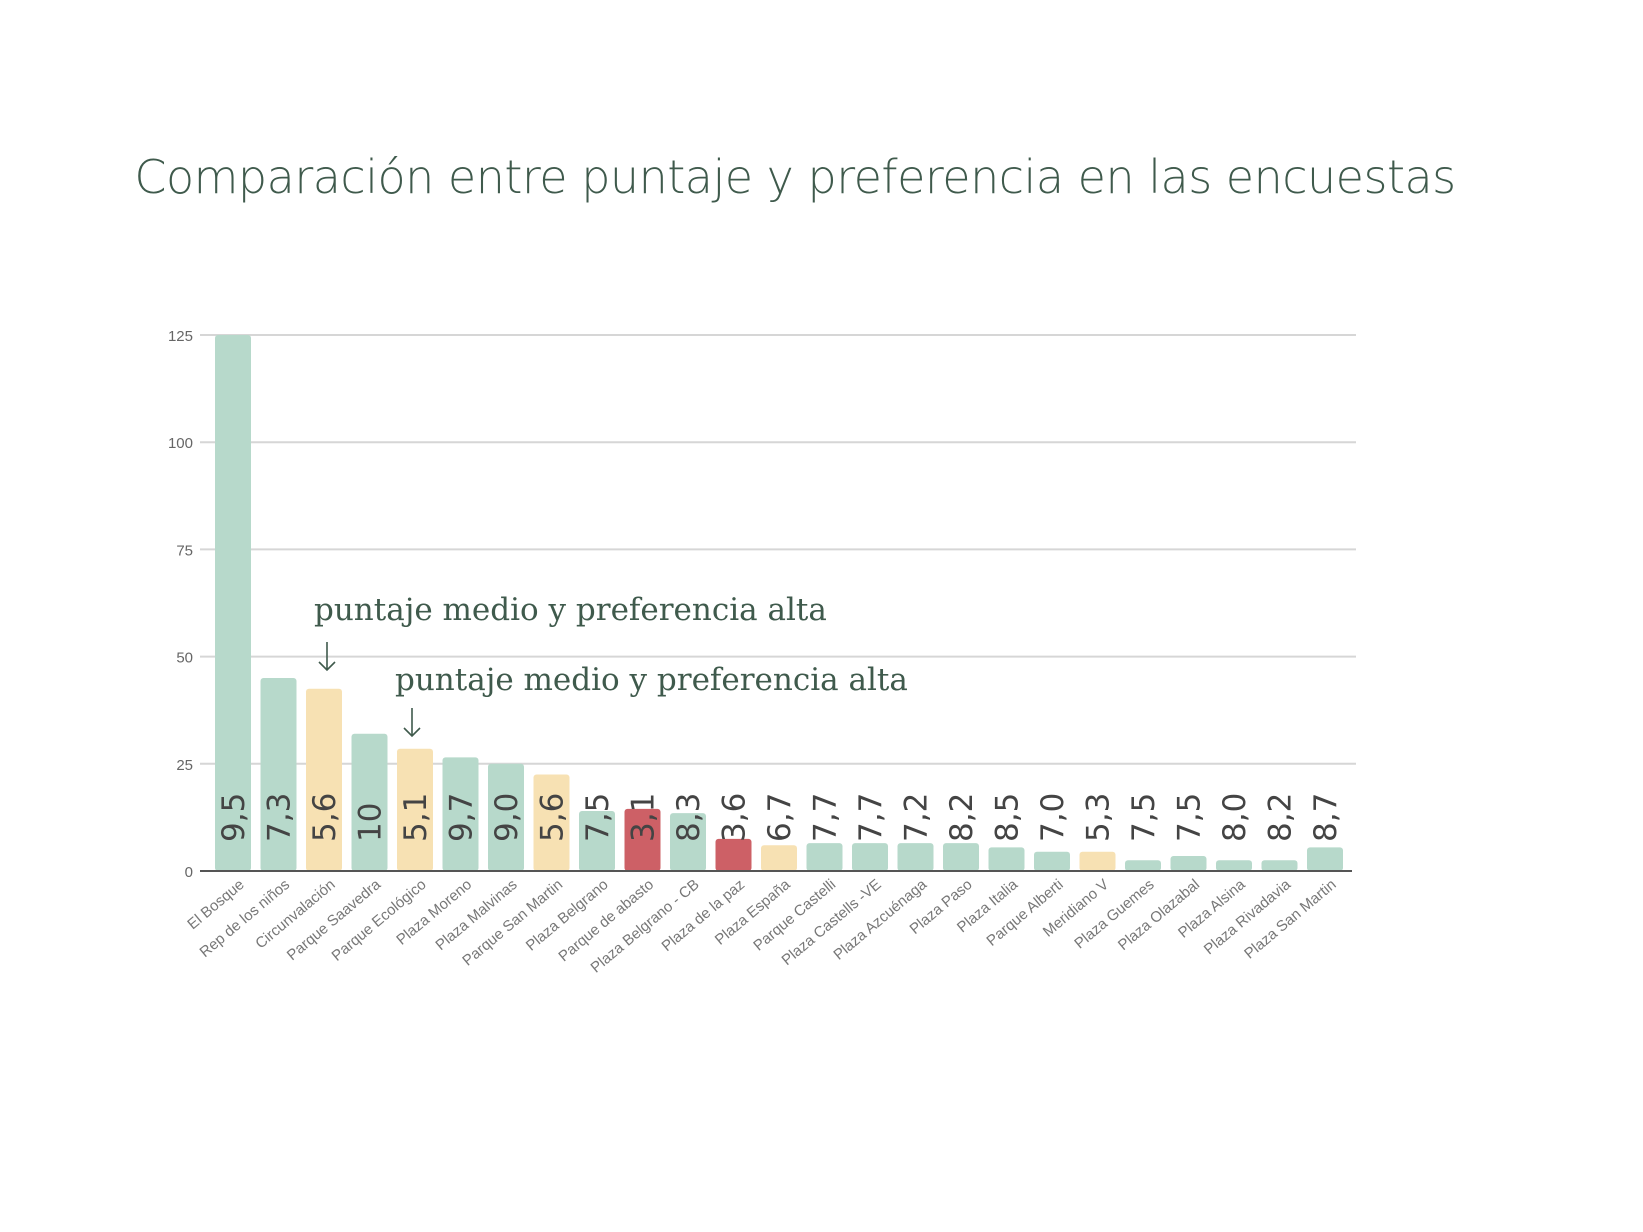 This screenshot has width=1643, height=1232. What do you see at coordinates (689, 817) in the screenshot?
I see `score-label: 8,3` at bounding box center [689, 817].